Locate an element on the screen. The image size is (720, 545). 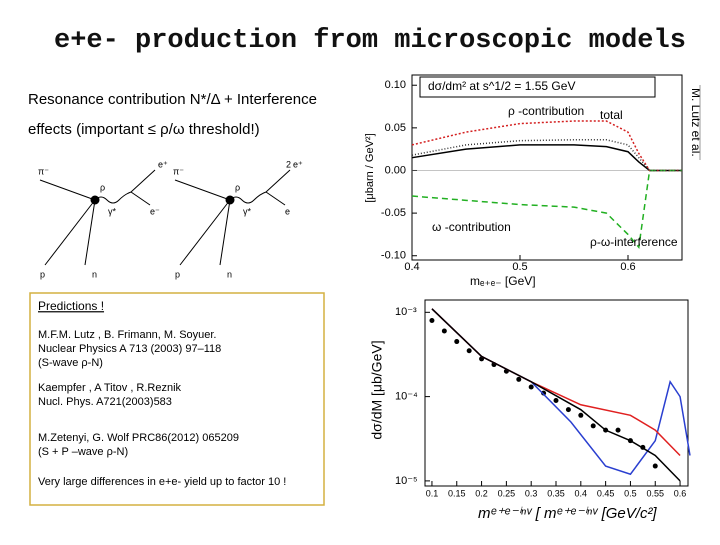
diagram-label: e⁻ is located at coordinates (155, 211).